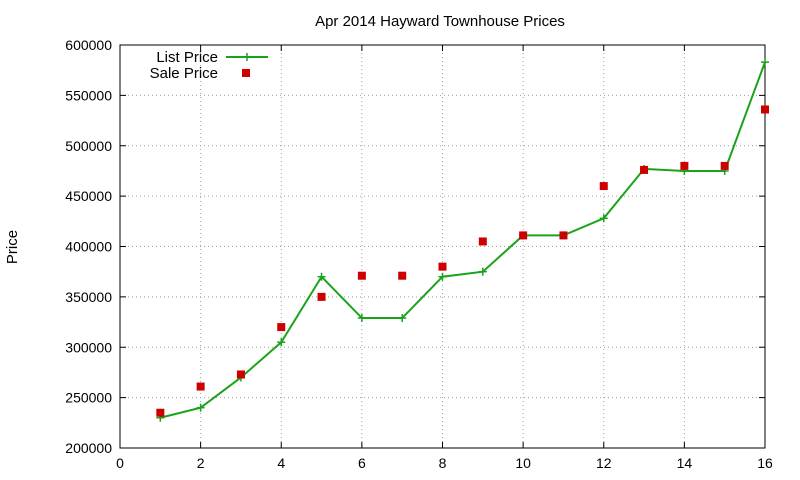  I want to click on x-tick-label: 6, so click(362, 463).